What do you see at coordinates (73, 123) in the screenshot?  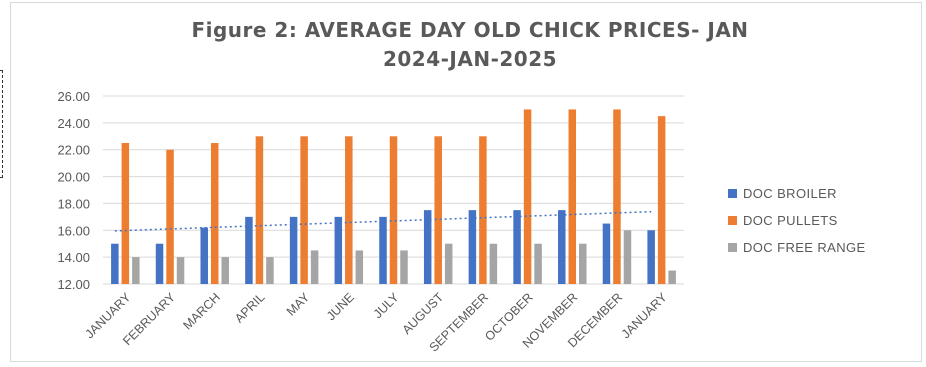 I see `y-tick-label: 24.00` at bounding box center [73, 123].